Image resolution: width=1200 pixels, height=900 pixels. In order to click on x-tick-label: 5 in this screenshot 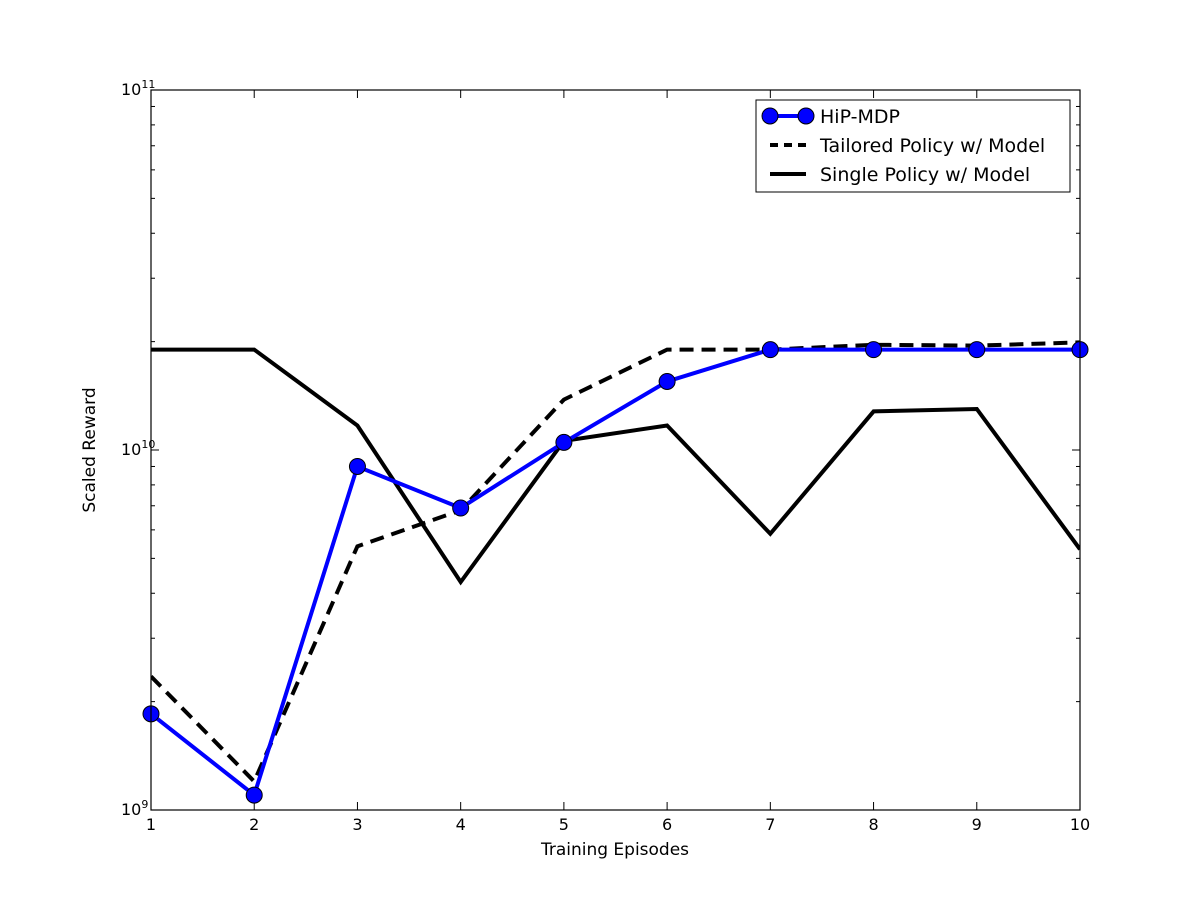, I will do `click(564, 824)`.